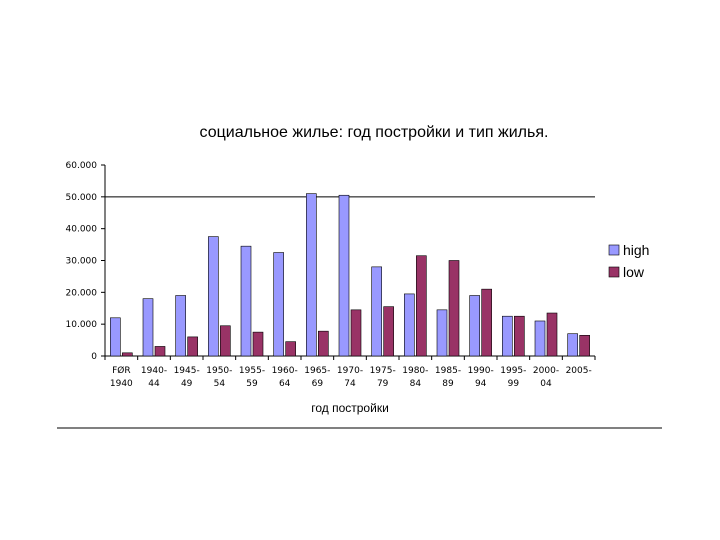 The width and height of the screenshot is (720, 540). I want to click on category-label-line1: 1995-, so click(513, 371).